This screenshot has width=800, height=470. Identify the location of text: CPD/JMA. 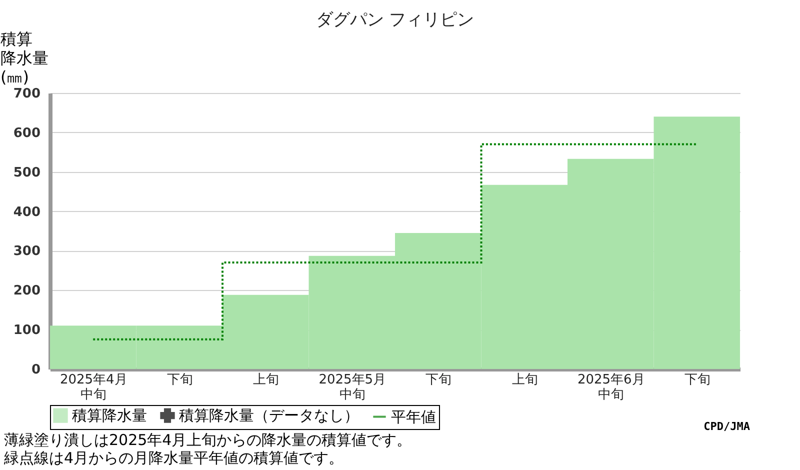
(727, 426).